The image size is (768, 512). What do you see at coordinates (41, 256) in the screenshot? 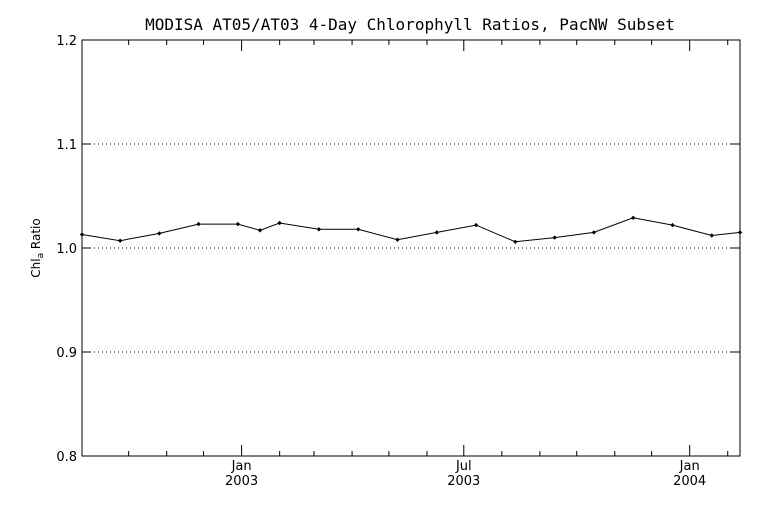
I see `y-axis-title-subscript: a` at bounding box center [41, 256].